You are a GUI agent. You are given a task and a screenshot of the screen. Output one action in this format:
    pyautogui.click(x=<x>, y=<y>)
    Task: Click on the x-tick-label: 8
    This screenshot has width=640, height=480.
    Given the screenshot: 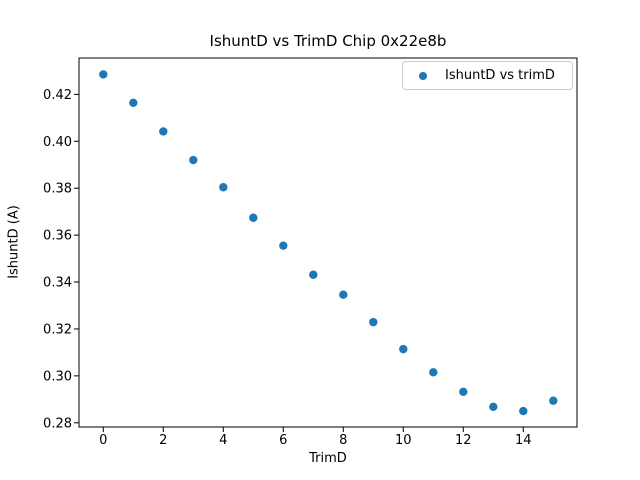 What is the action you would take?
    pyautogui.click(x=343, y=440)
    